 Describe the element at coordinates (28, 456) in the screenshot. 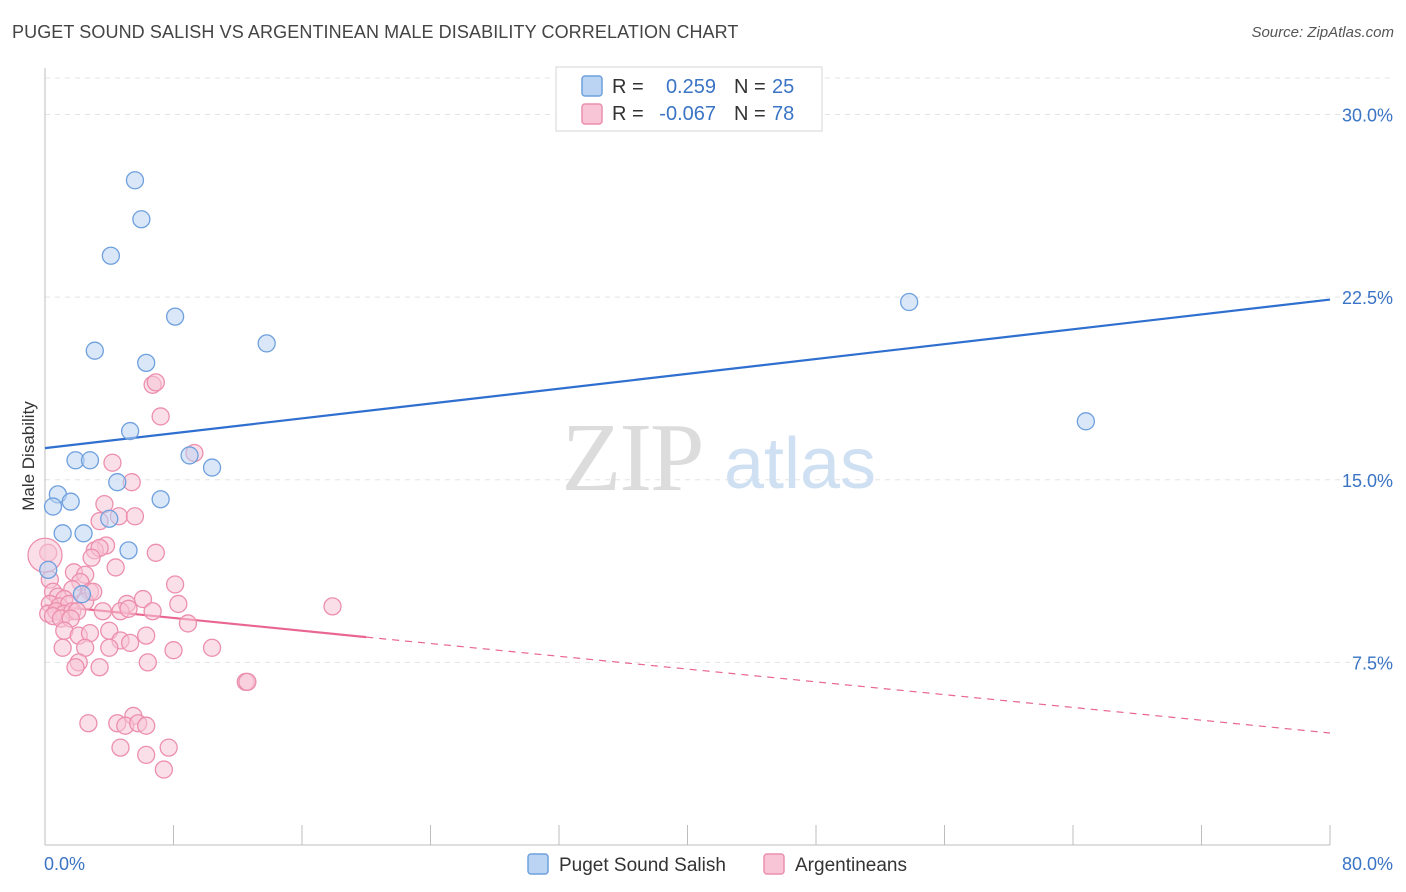

I see `y-axis-label: Male Disability` at that location.